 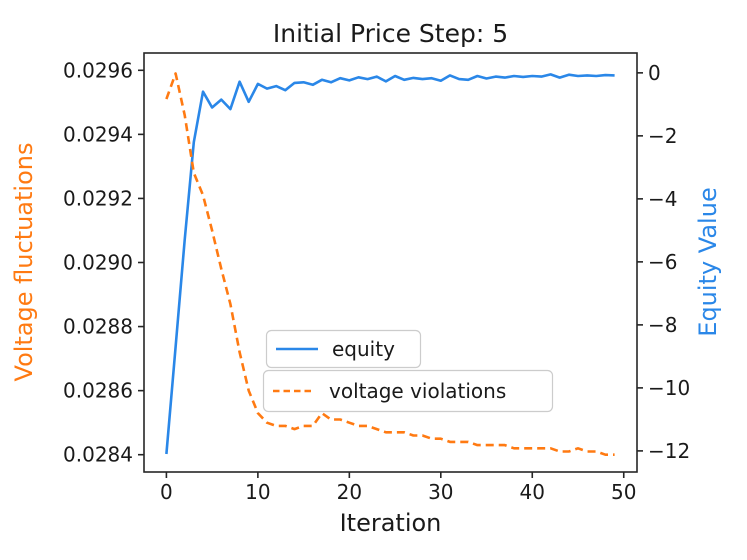 I want to click on x-tick-label: 20, so click(x=349, y=492).